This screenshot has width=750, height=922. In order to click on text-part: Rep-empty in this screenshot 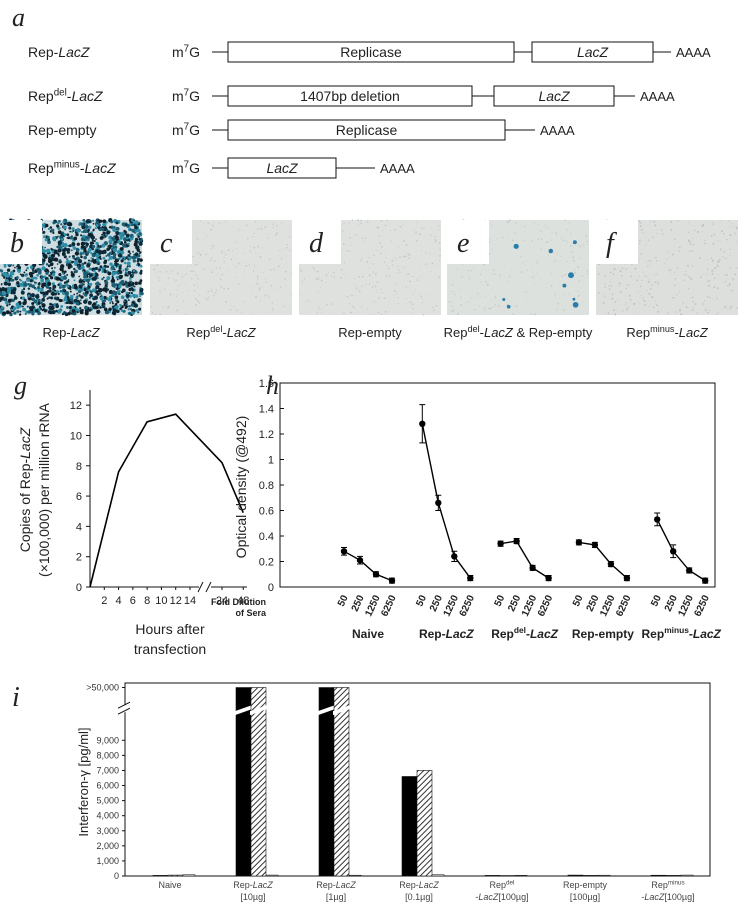, I will do `click(62, 130)`.